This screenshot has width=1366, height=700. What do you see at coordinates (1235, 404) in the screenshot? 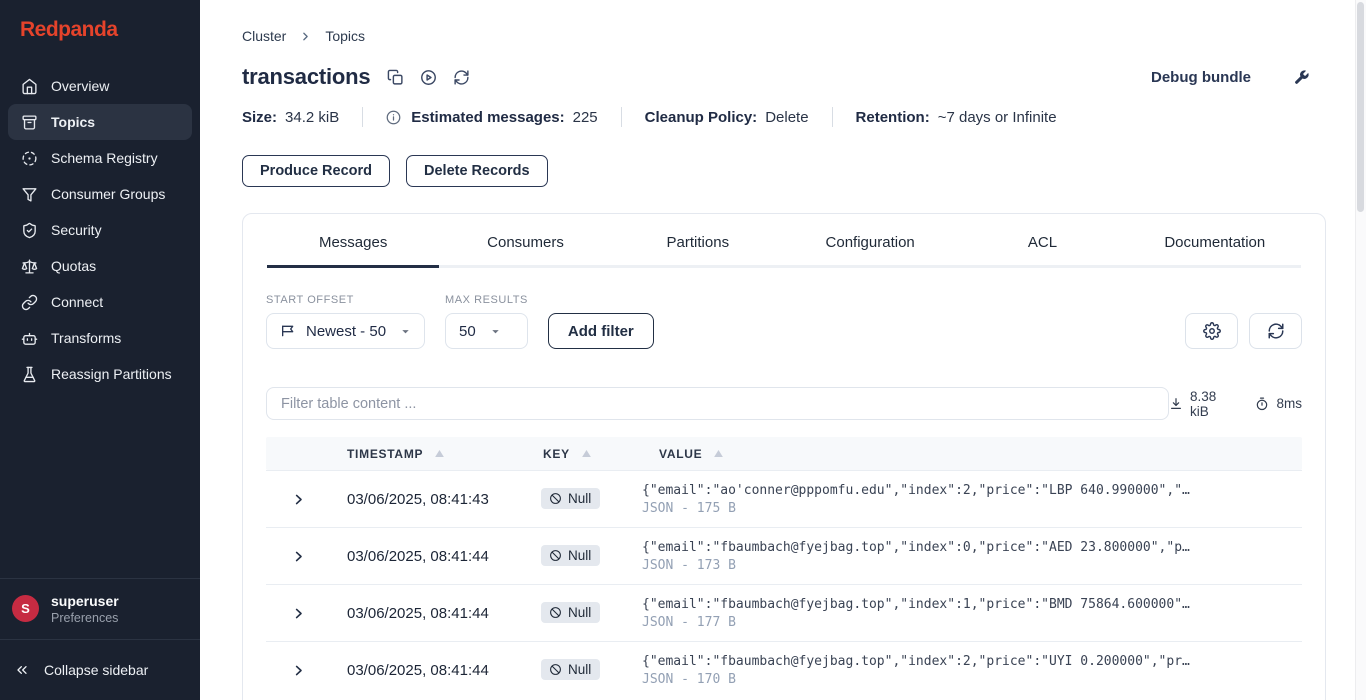
I see `fetch-stats: 8.38 kiB 8ms` at bounding box center [1235, 404].